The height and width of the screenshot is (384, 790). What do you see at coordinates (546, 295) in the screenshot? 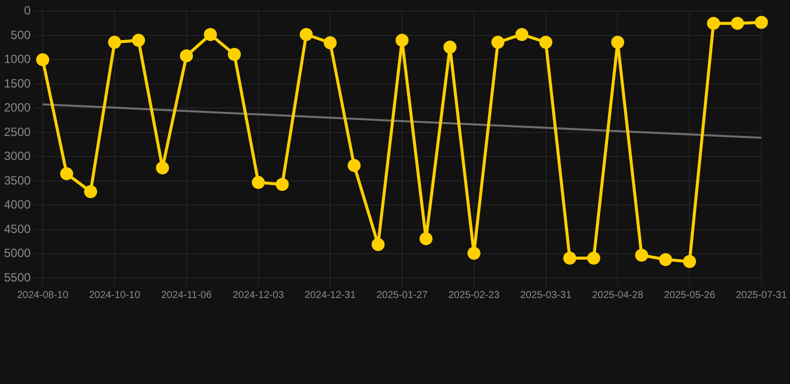
I see `x-tick-label: 2025-03-31` at bounding box center [546, 295].